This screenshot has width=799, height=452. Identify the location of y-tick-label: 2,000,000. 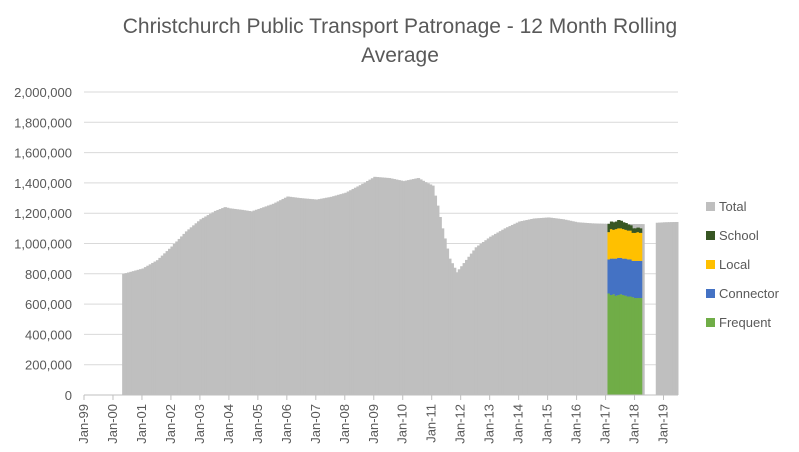
(43, 92).